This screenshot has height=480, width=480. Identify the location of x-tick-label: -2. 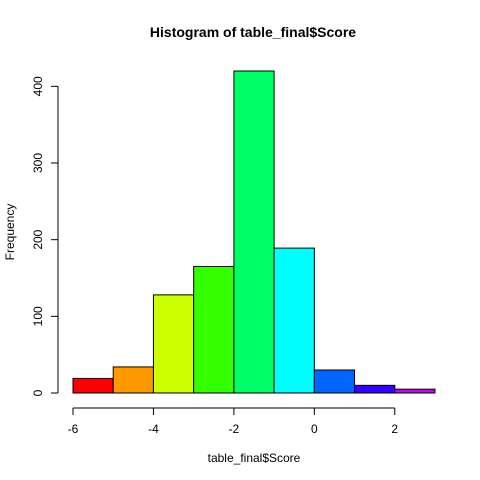
(234, 429).